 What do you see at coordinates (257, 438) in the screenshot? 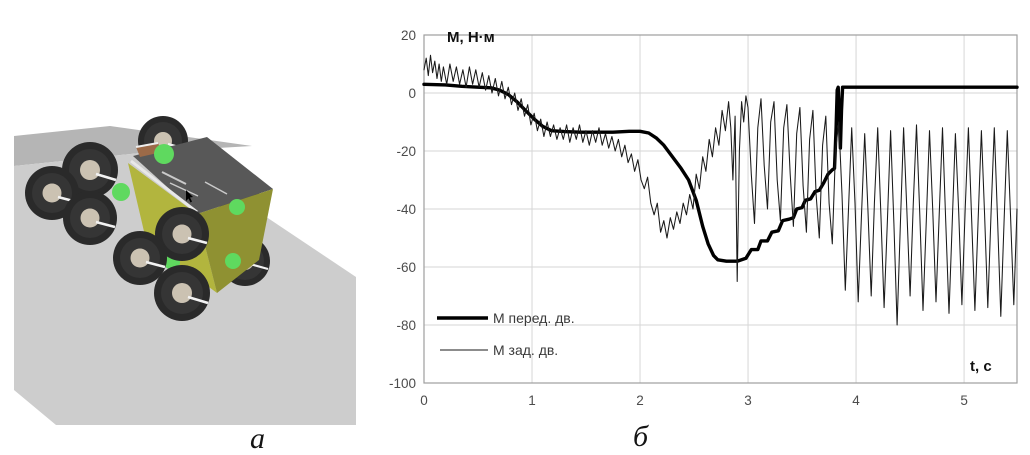
I see `caption-a: а` at bounding box center [257, 438].